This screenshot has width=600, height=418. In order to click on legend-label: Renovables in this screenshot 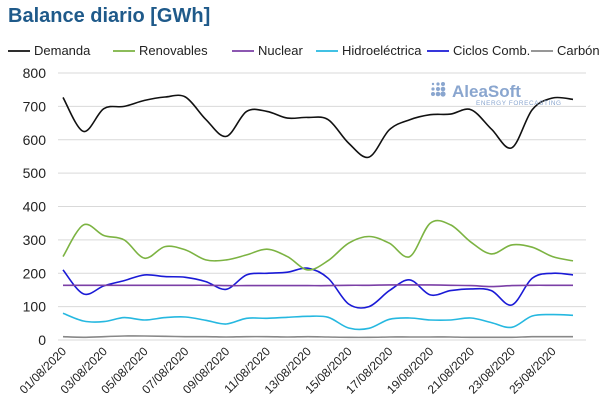, I will do `click(173, 50)`.